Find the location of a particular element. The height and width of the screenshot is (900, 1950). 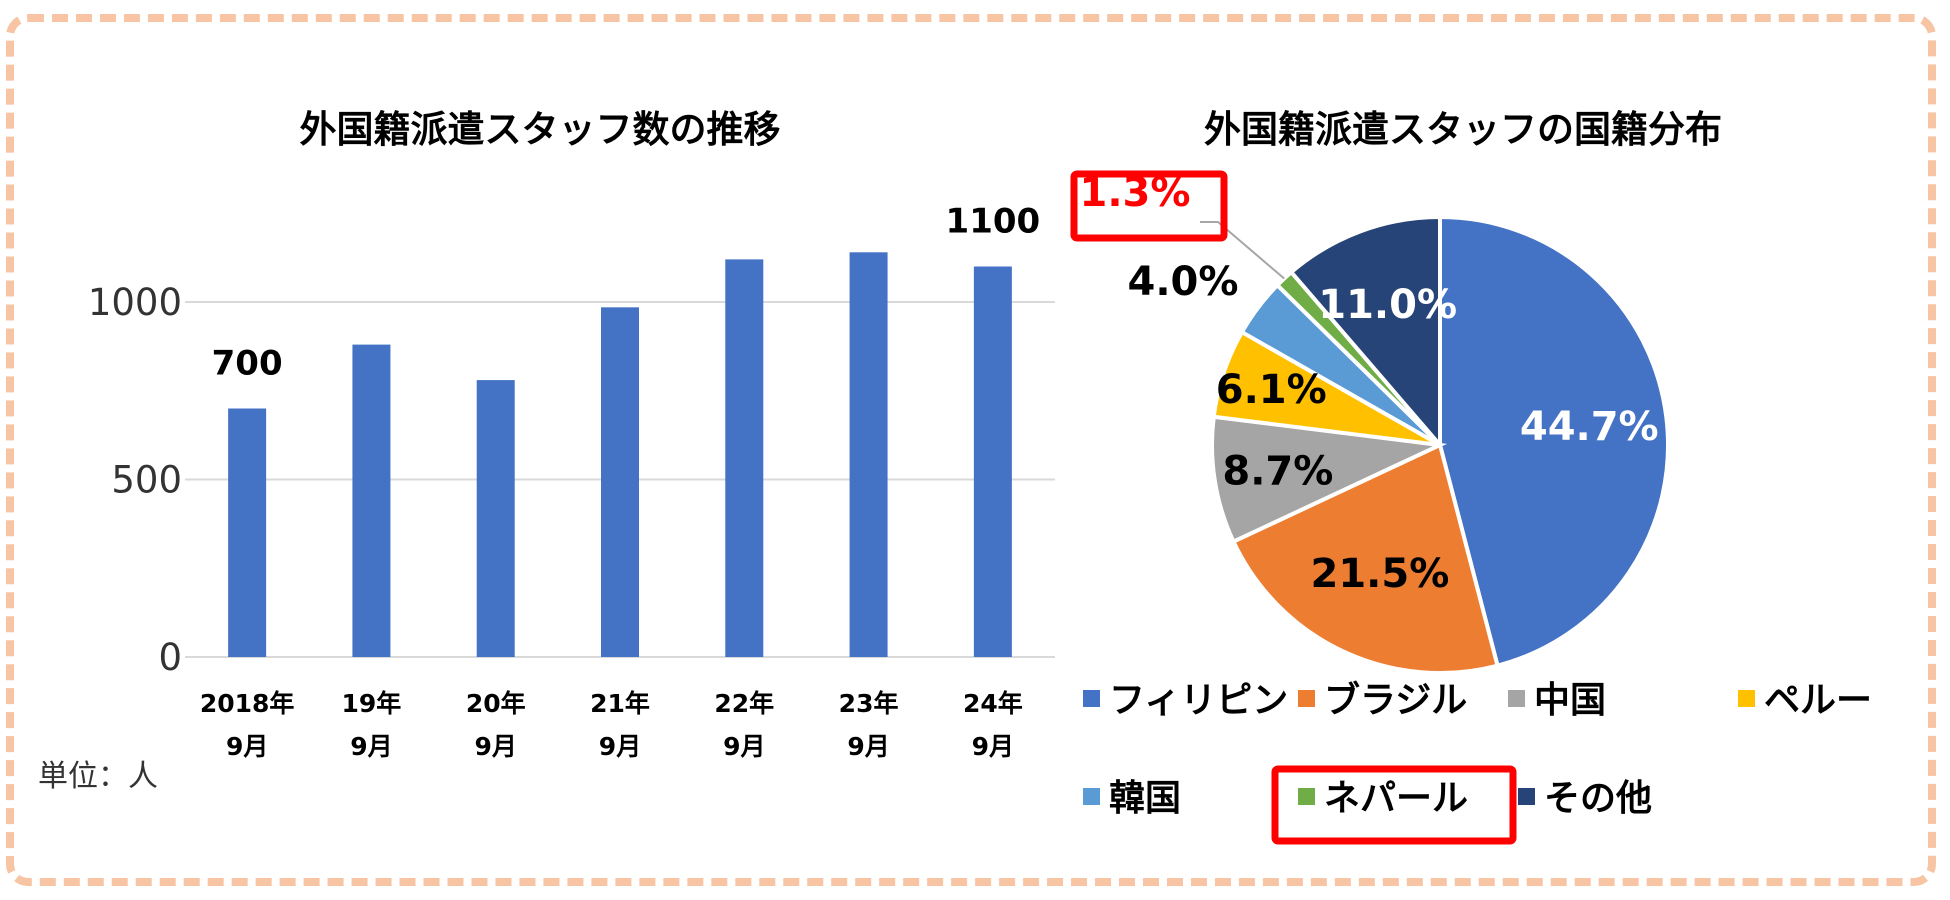

legend-label: その他 is located at coordinates (1598, 798).